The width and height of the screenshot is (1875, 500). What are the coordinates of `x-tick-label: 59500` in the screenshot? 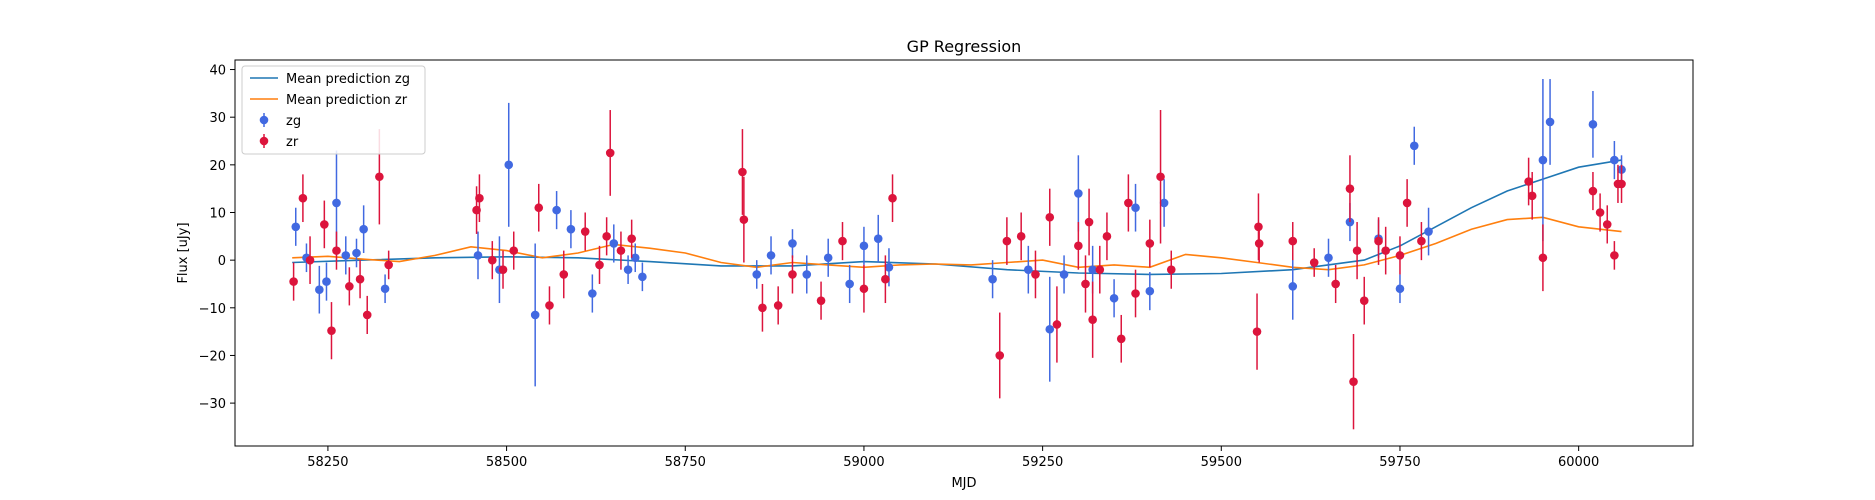 It's located at (1221, 462).